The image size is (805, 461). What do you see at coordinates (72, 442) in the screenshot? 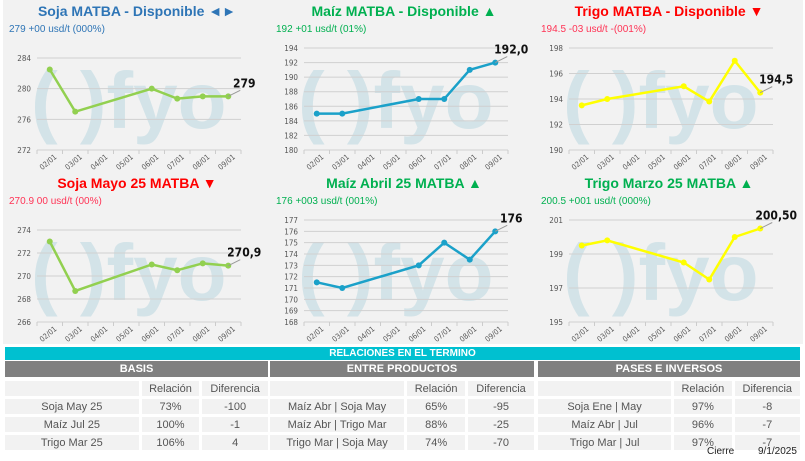
I see `row-label: Trigo Mar 25` at bounding box center [72, 442].